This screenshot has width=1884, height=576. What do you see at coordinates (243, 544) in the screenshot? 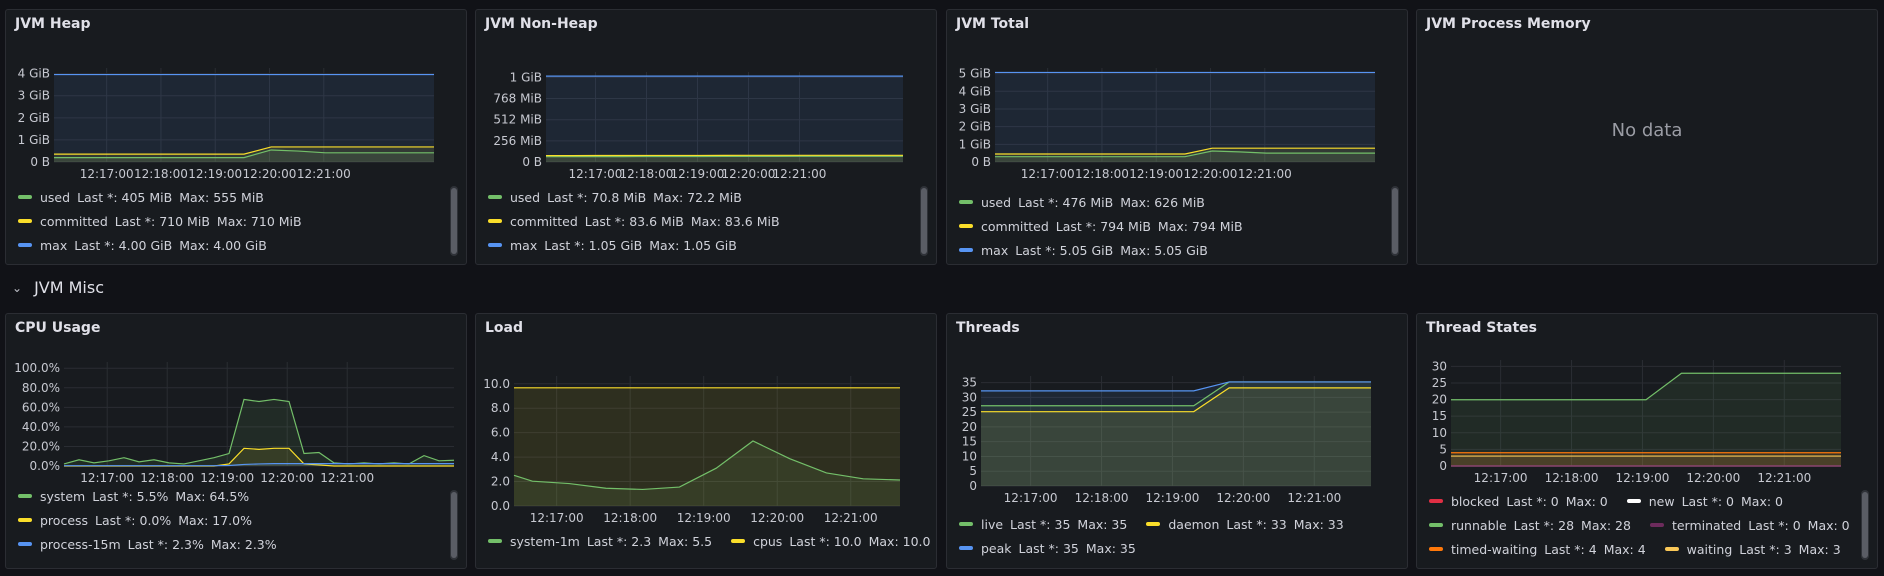
I see `legend-max: Max: 2.3%` at bounding box center [243, 544].